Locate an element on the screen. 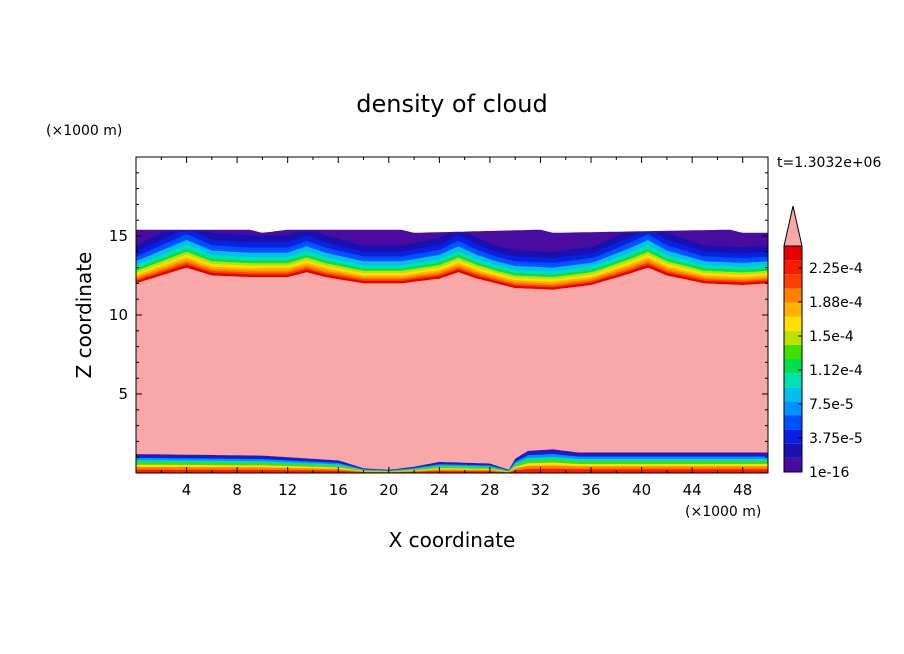  colorbar-label: 1e-16 is located at coordinates (829, 473).